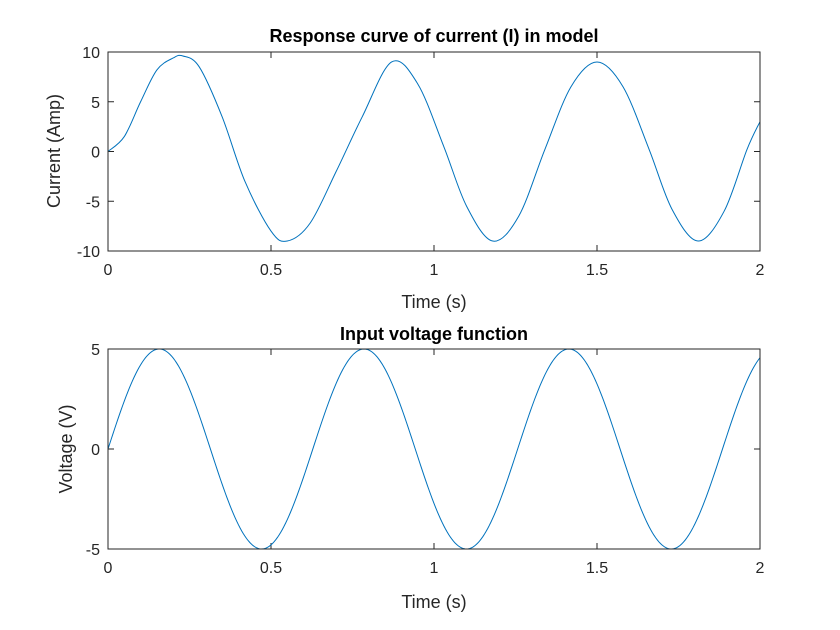  What do you see at coordinates (433, 602) in the screenshot?
I see `voltage-x-axis-label: Time (s)` at bounding box center [433, 602].